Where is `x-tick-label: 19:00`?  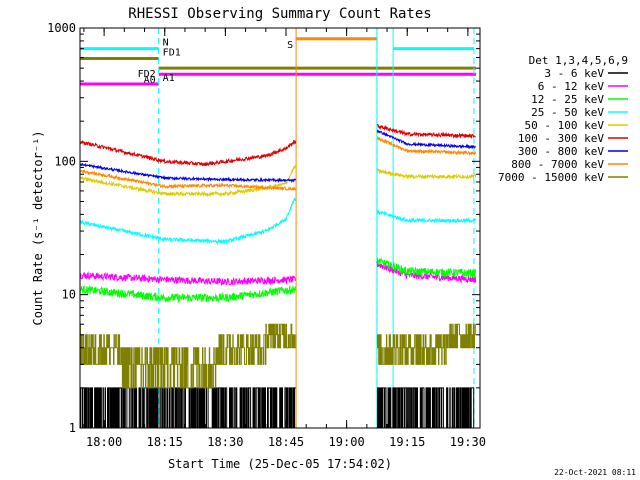
x-tick-label: 19:00 is located at coordinates (347, 442).